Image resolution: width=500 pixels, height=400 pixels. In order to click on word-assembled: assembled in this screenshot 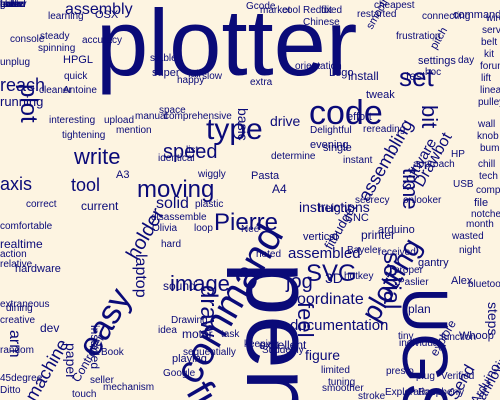, I will do `click(324, 253)`.